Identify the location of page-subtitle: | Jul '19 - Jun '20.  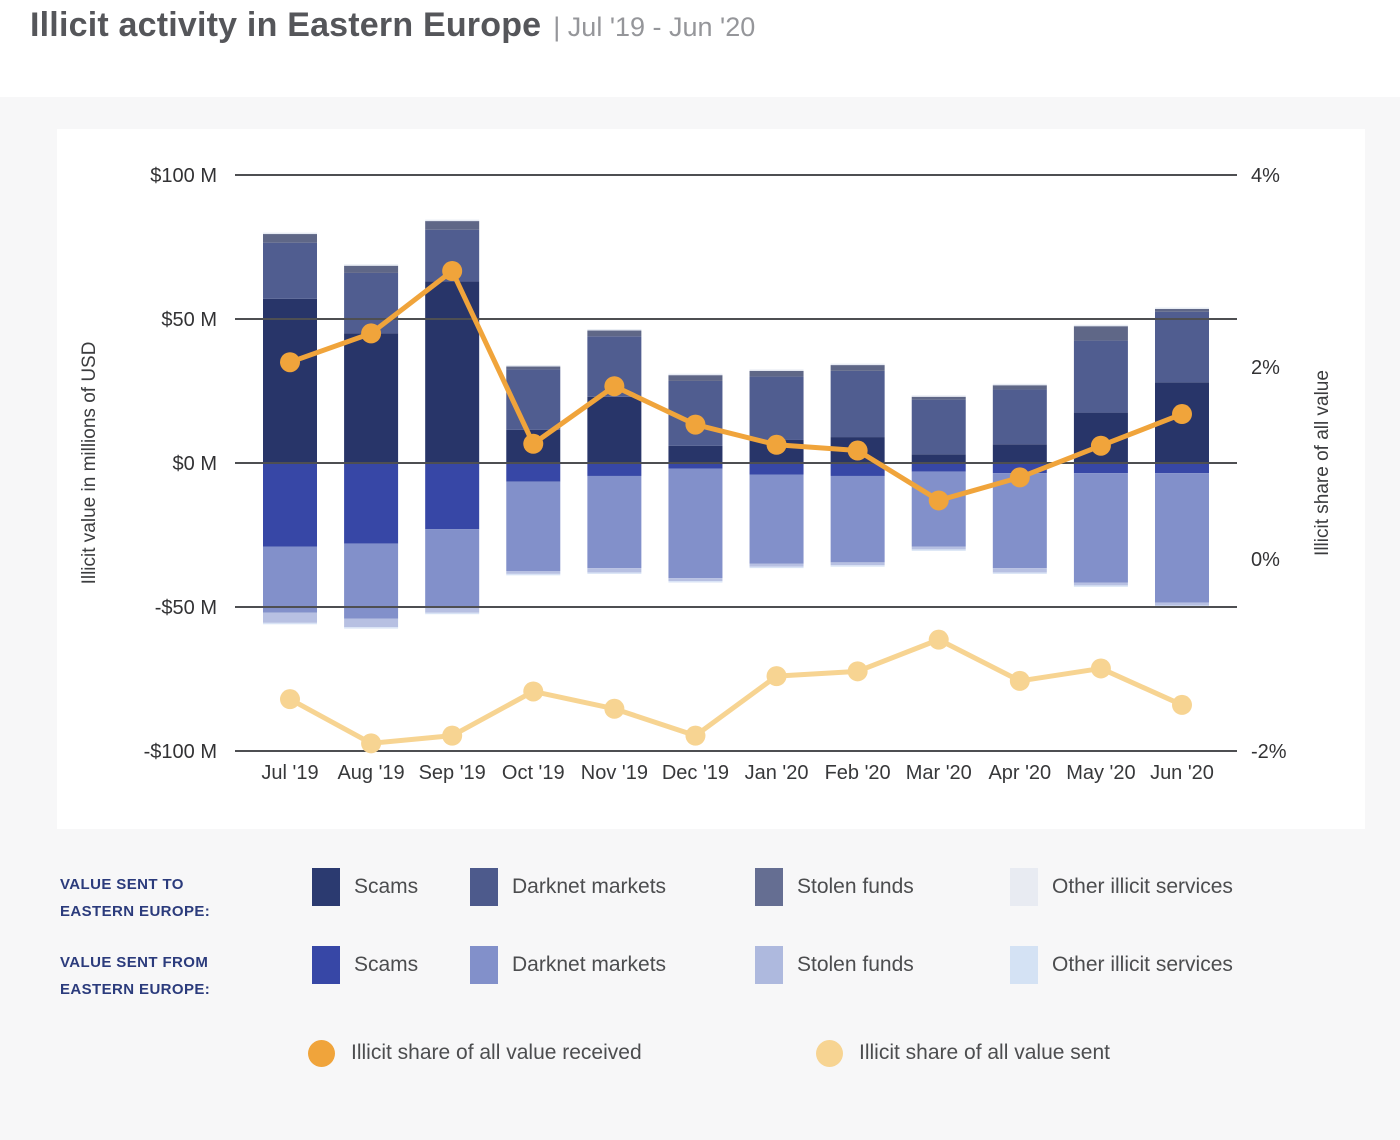
(654, 27).